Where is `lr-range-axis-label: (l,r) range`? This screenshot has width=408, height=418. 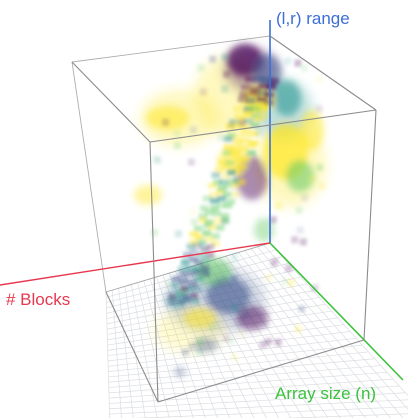 lr-range-axis-label: (l,r) range is located at coordinates (313, 18).